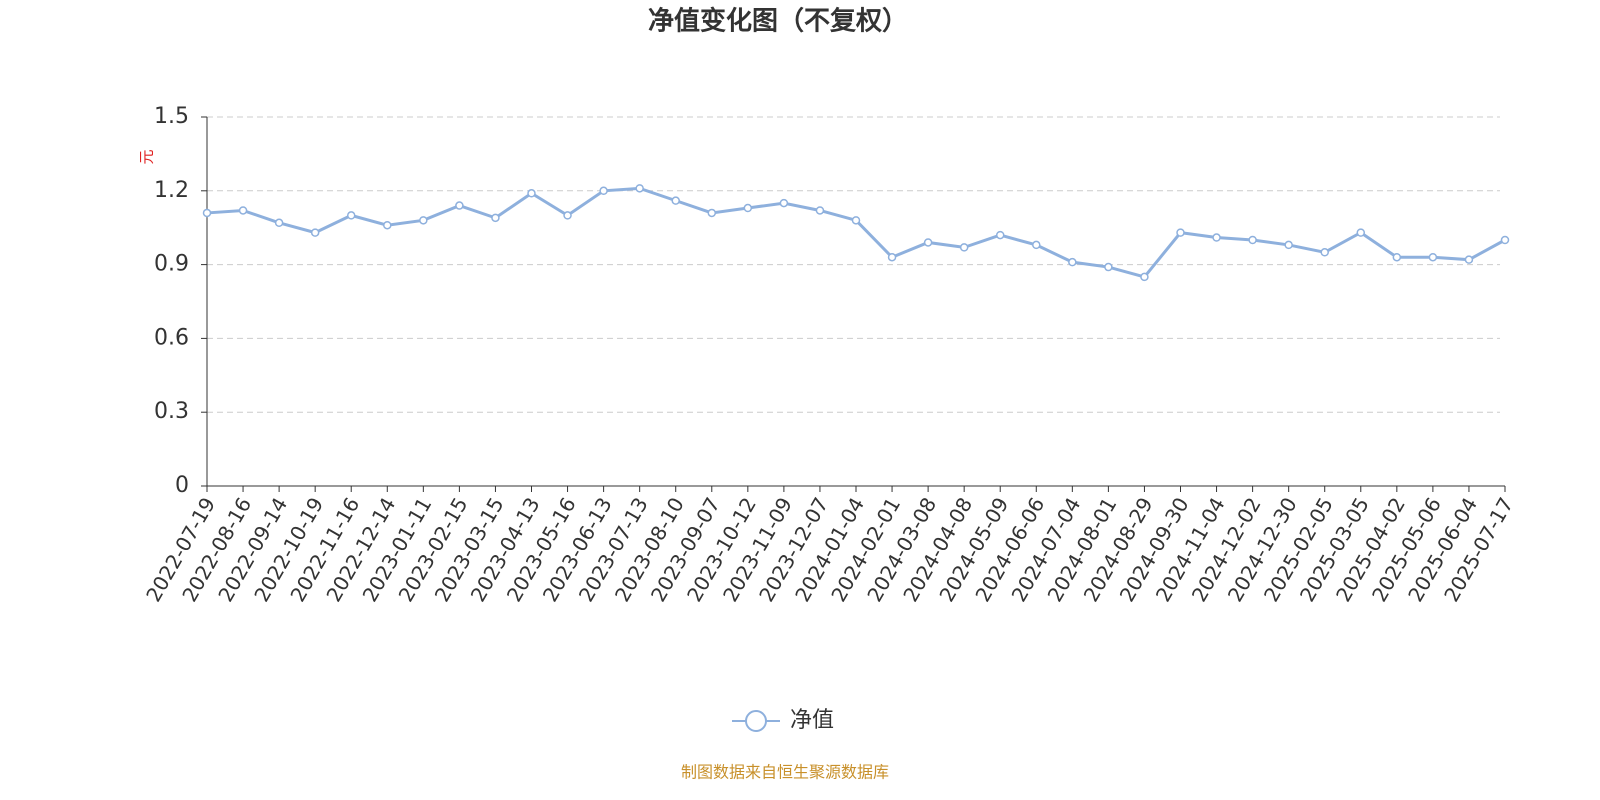 The image size is (1600, 800). Describe the element at coordinates (785, 772) in the screenshot. I see `footer: 制图数据来自恒生聚源数据库` at that location.